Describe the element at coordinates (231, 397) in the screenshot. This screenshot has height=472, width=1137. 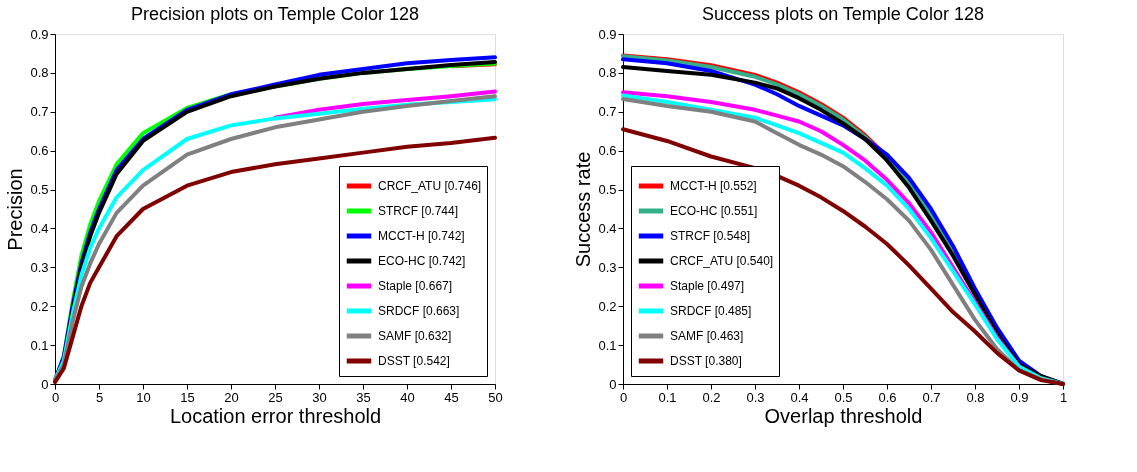
I see `x-tick-label: 20` at that location.